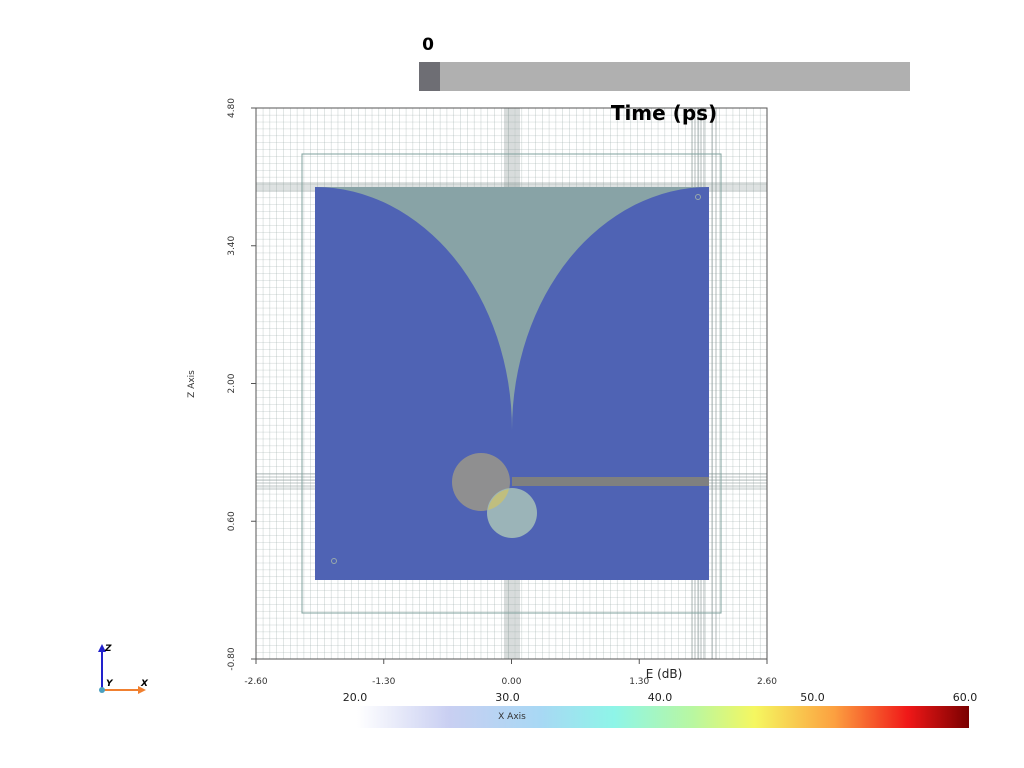 Image resolution: width=1024 pixels, height=768 pixels. I want to click on slider-handle, so click(429, 76).